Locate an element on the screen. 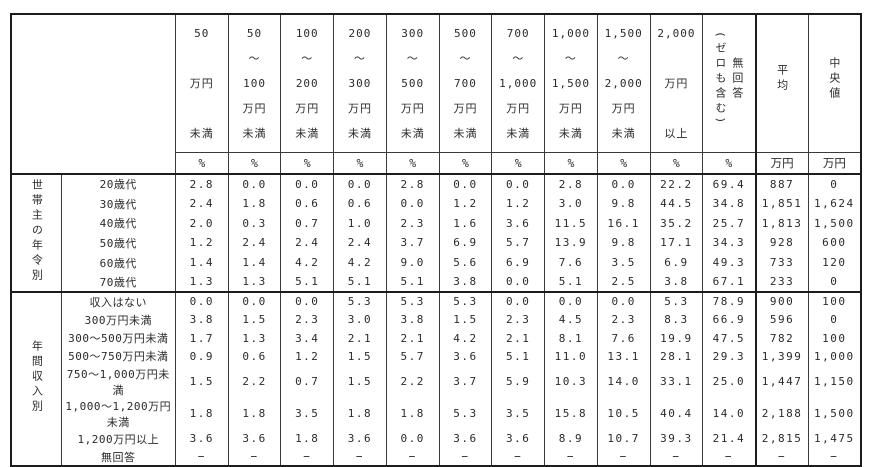 Image resolution: width=870 pixels, height=467 pixels. value-cell: 17.1 is located at coordinates (676, 243).